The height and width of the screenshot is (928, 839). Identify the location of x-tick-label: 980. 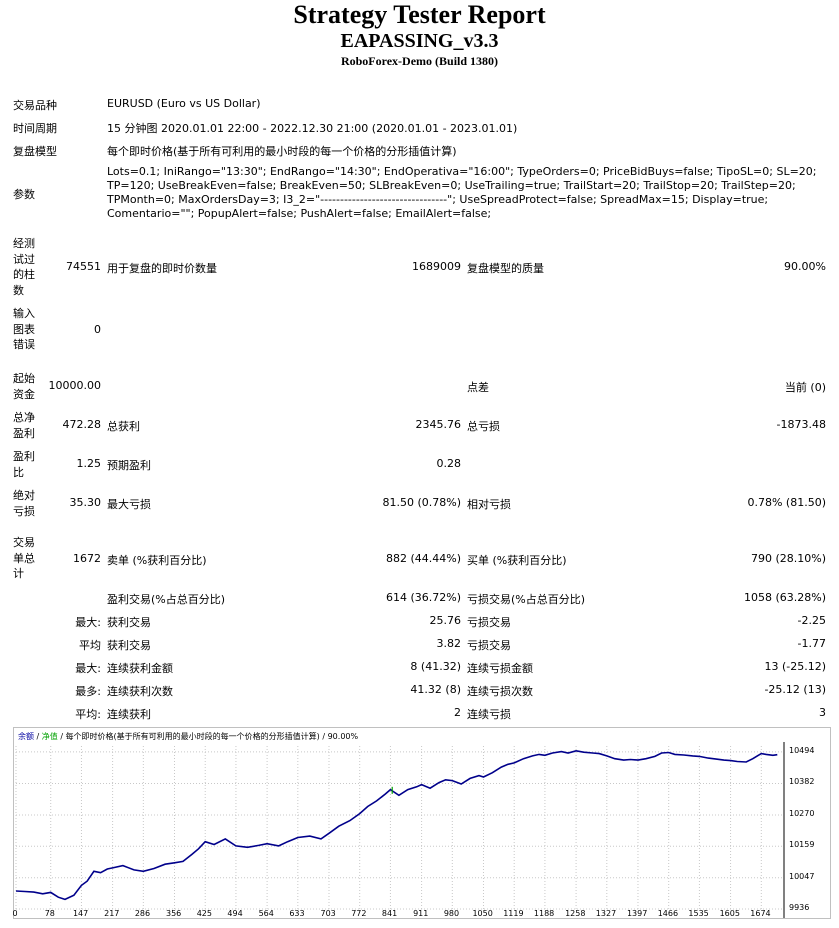
(451, 913).